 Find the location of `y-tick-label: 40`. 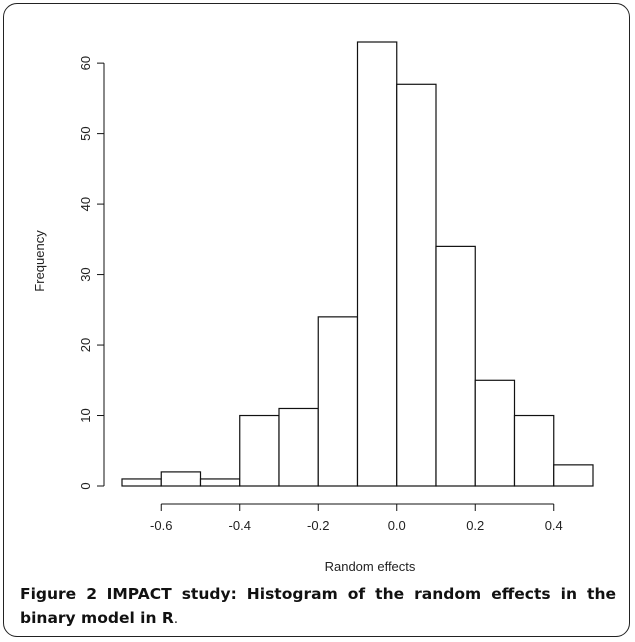

y-tick-label: 40 is located at coordinates (85, 204).